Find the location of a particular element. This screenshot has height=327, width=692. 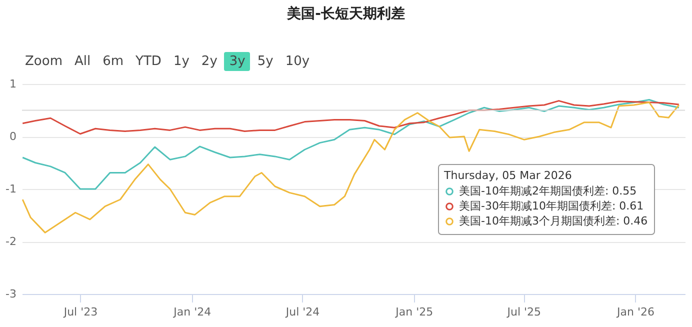

legend-title: Thursday, 05 Mar 2026 is located at coordinates (507, 175).